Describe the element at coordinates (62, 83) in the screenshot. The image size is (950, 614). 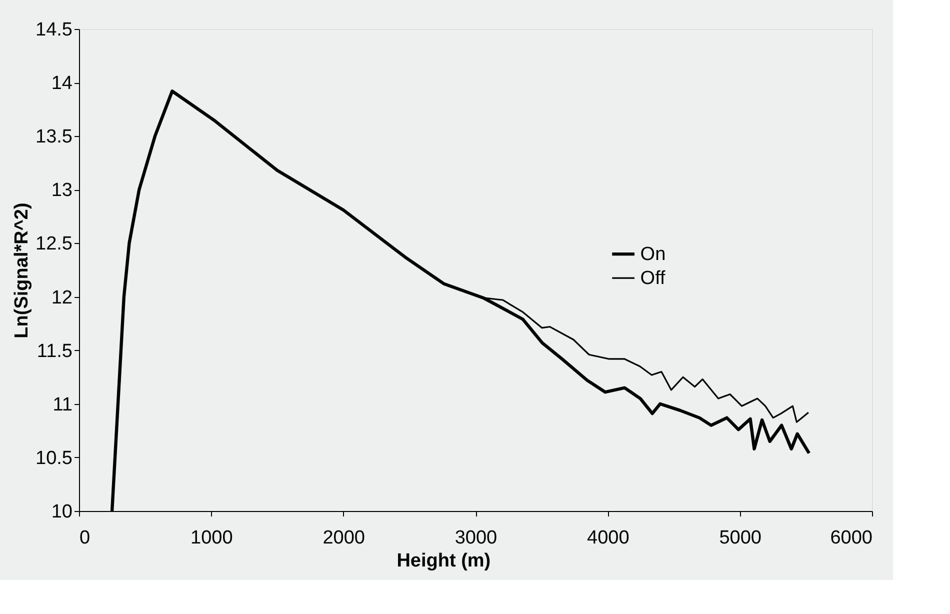
I see `y-tick-label: 14` at that location.